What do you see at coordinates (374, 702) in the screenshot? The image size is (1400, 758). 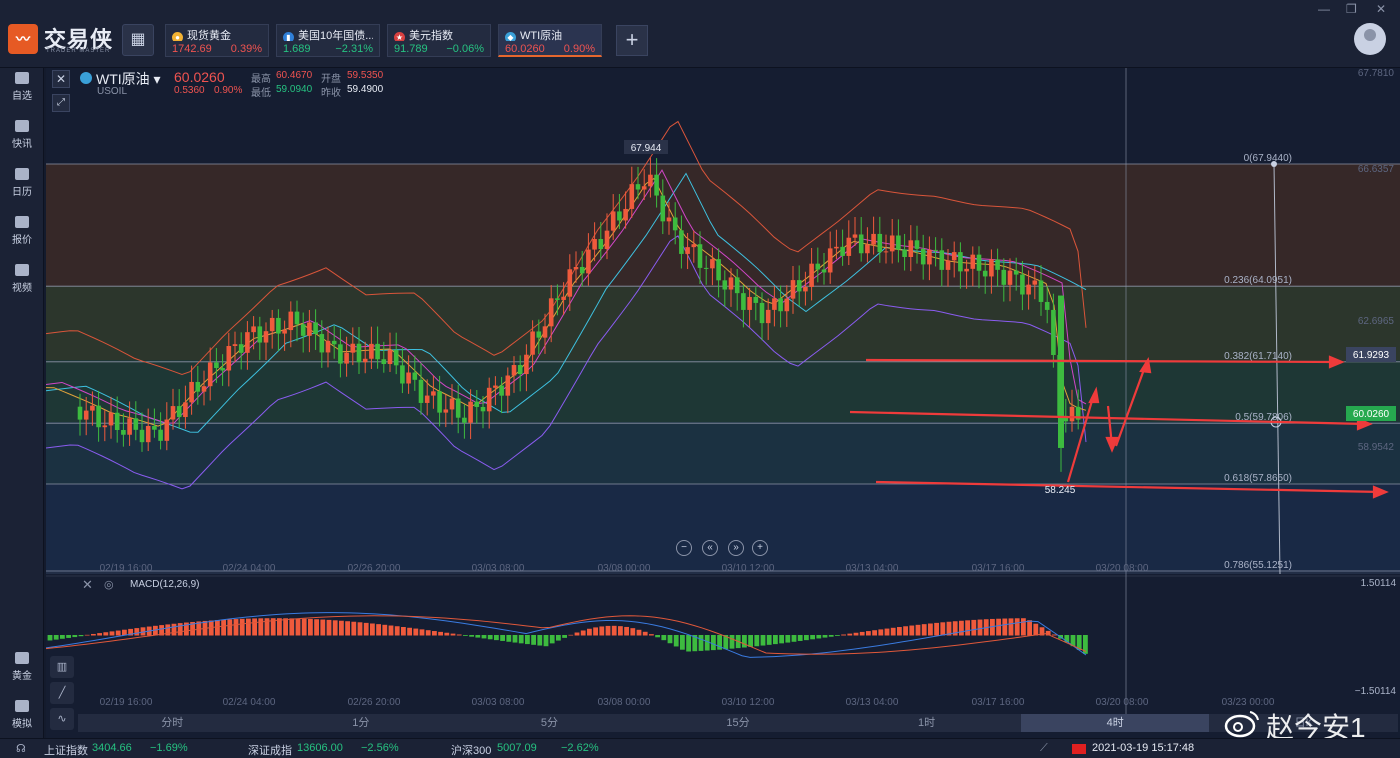 I see `macd-time-label: 02/26 20:00` at bounding box center [374, 702].